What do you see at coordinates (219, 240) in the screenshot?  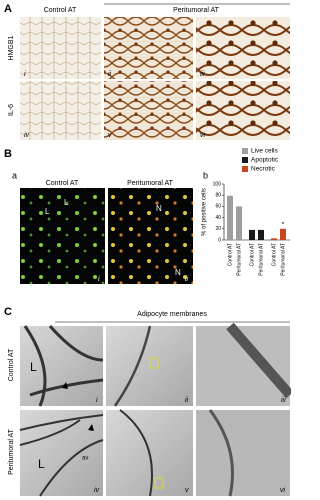 I see `y-tick-label: 0` at bounding box center [219, 240].